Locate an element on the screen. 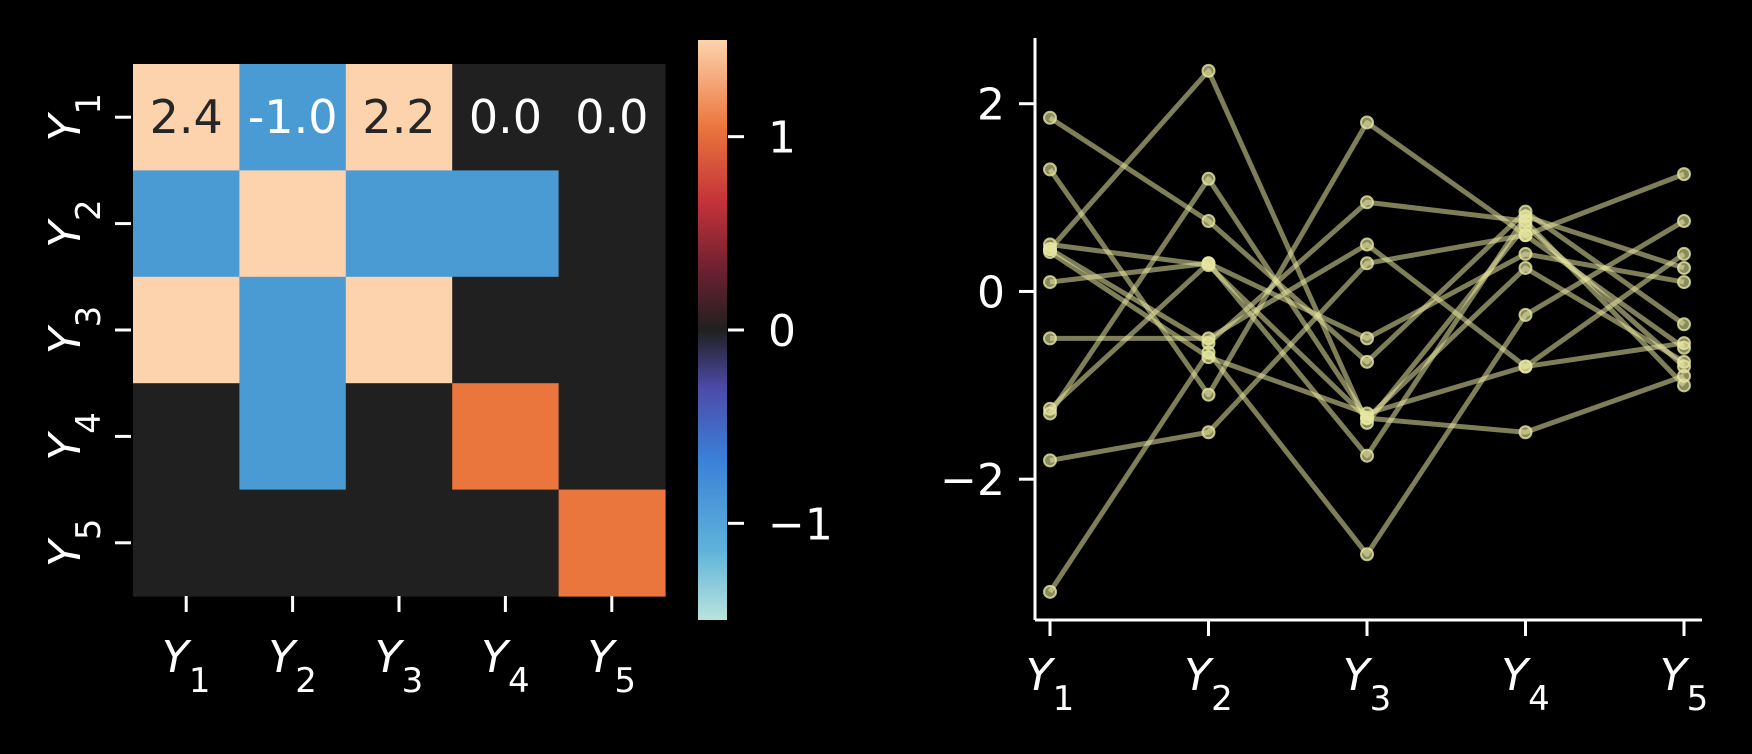  colorbar-tick-label: −1 is located at coordinates (800, 524).